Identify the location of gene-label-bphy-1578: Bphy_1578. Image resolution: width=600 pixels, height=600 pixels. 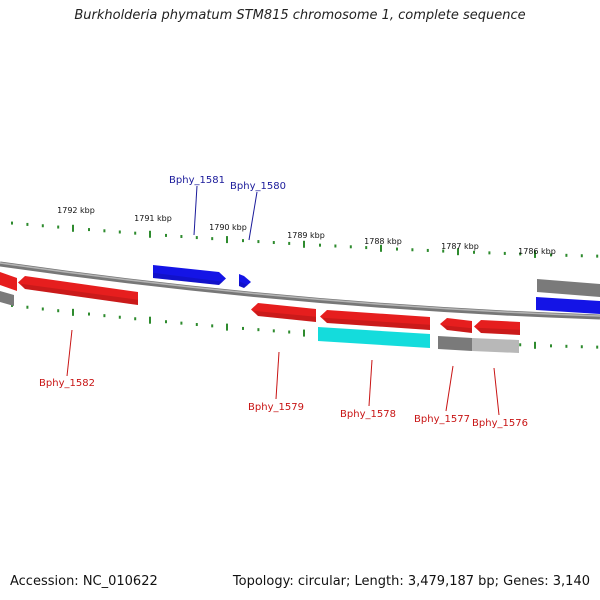
(368, 414).